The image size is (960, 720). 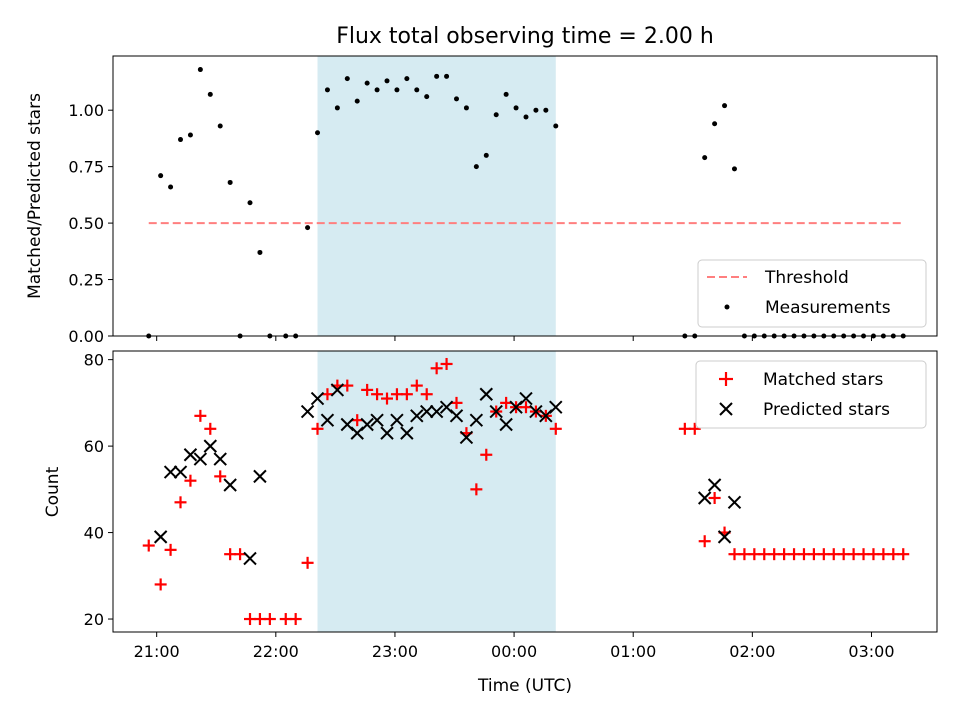 What do you see at coordinates (752, 651) in the screenshot?
I see `x-tick-label: 02:00` at bounding box center [752, 651].